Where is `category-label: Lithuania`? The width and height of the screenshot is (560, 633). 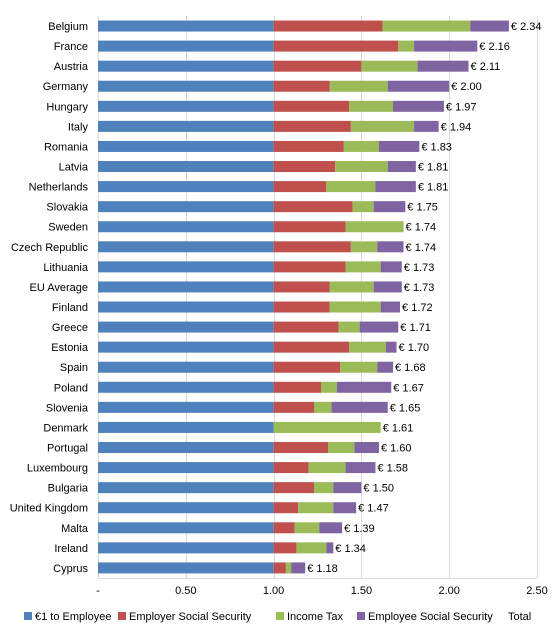 category-label: Lithuania is located at coordinates (66, 268).